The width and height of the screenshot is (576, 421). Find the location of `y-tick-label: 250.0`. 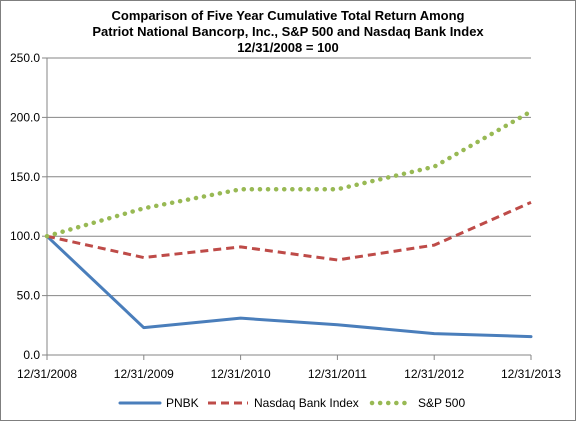

y-tick-label: 250.0 is located at coordinates (25, 58).